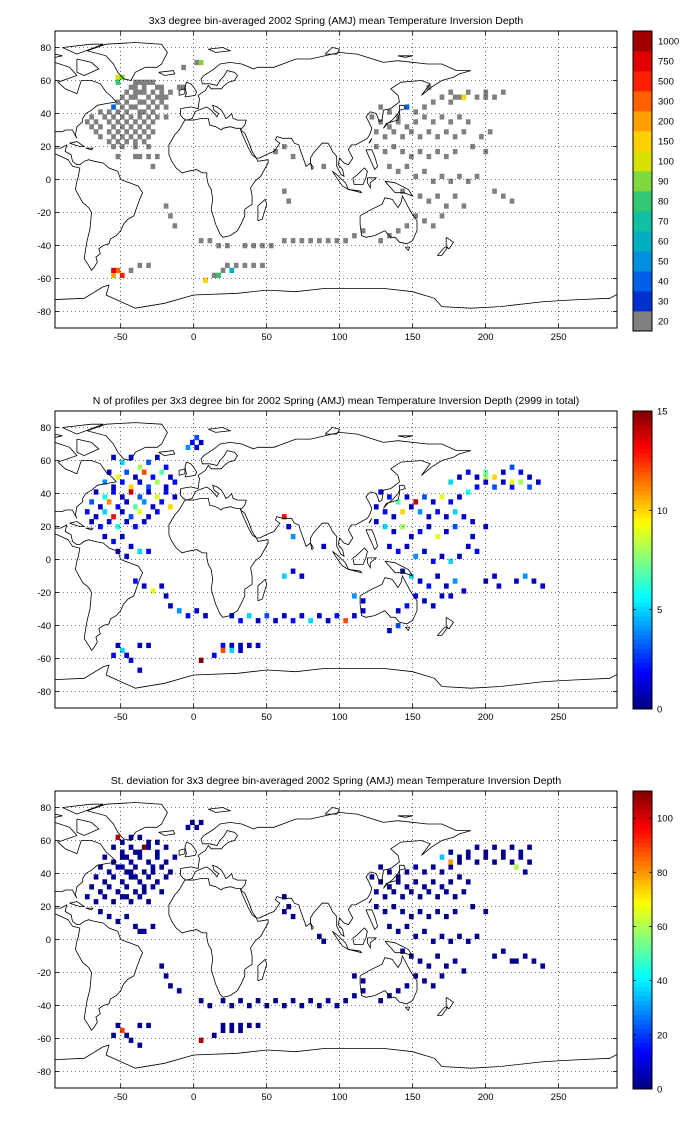 The height and width of the screenshot is (1140, 696). Describe the element at coordinates (659, 1090) in the screenshot. I see `colorbar-label: 0` at that location.